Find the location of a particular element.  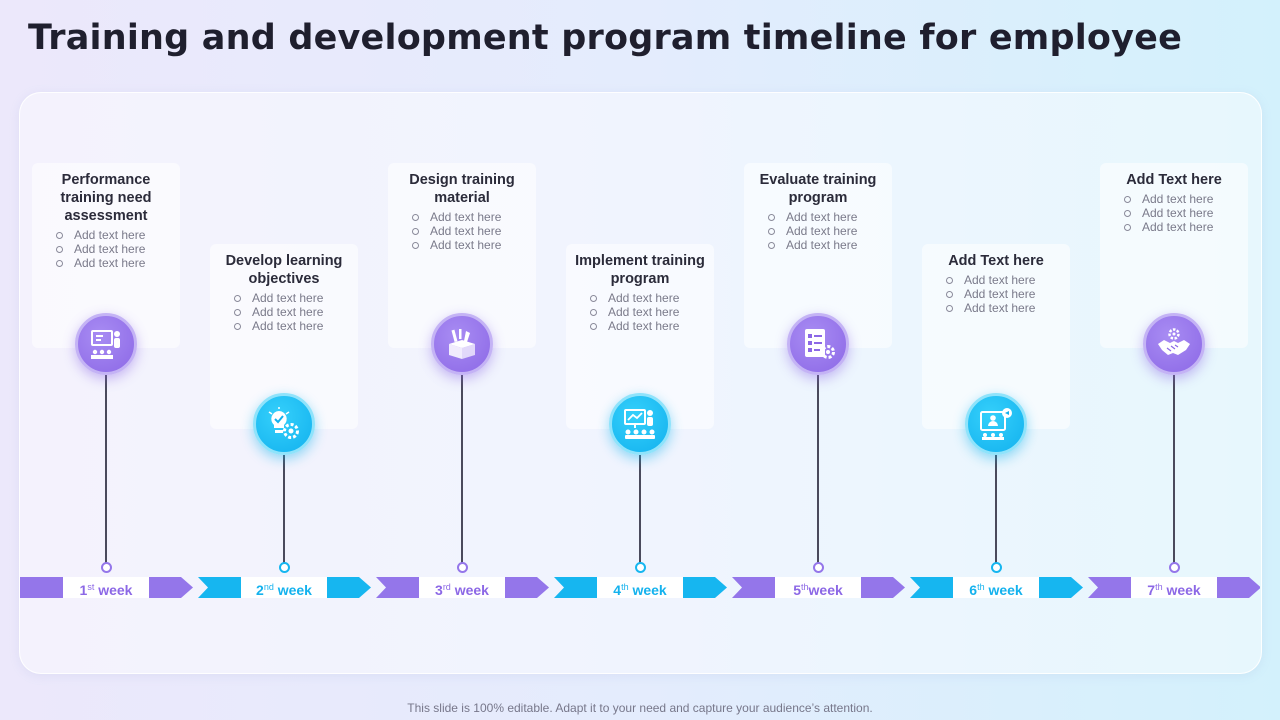

week-number: 6 is located at coordinates (973, 590).